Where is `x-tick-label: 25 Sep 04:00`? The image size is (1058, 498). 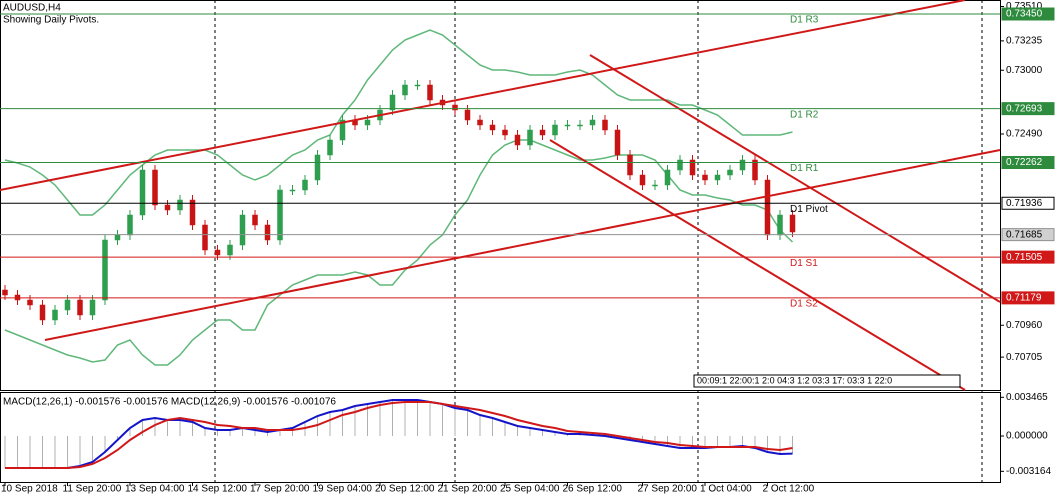
x-tick-label: 25 Sep 04:00 is located at coordinates (530, 489).